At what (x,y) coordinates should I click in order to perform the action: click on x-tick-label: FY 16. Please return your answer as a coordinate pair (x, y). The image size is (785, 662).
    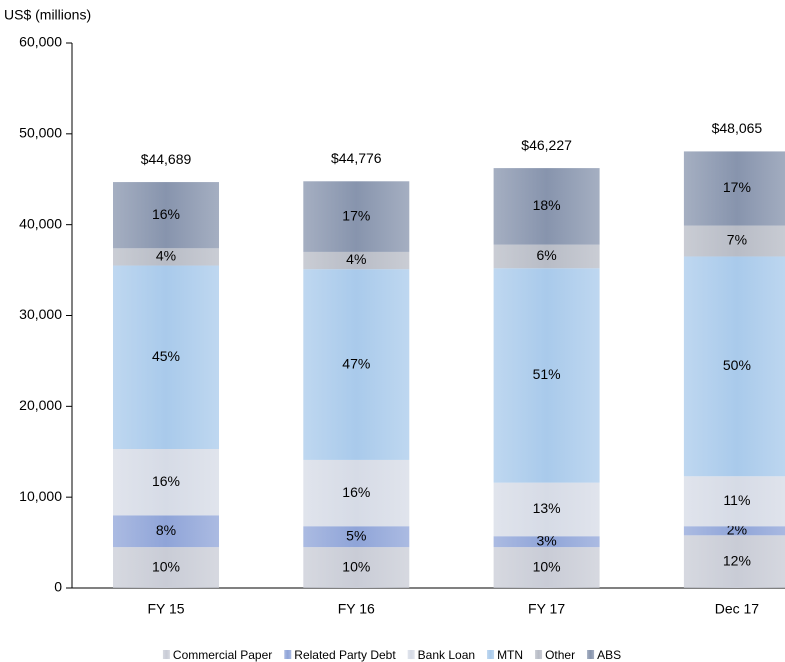
    Looking at the image, I should click on (356, 609).